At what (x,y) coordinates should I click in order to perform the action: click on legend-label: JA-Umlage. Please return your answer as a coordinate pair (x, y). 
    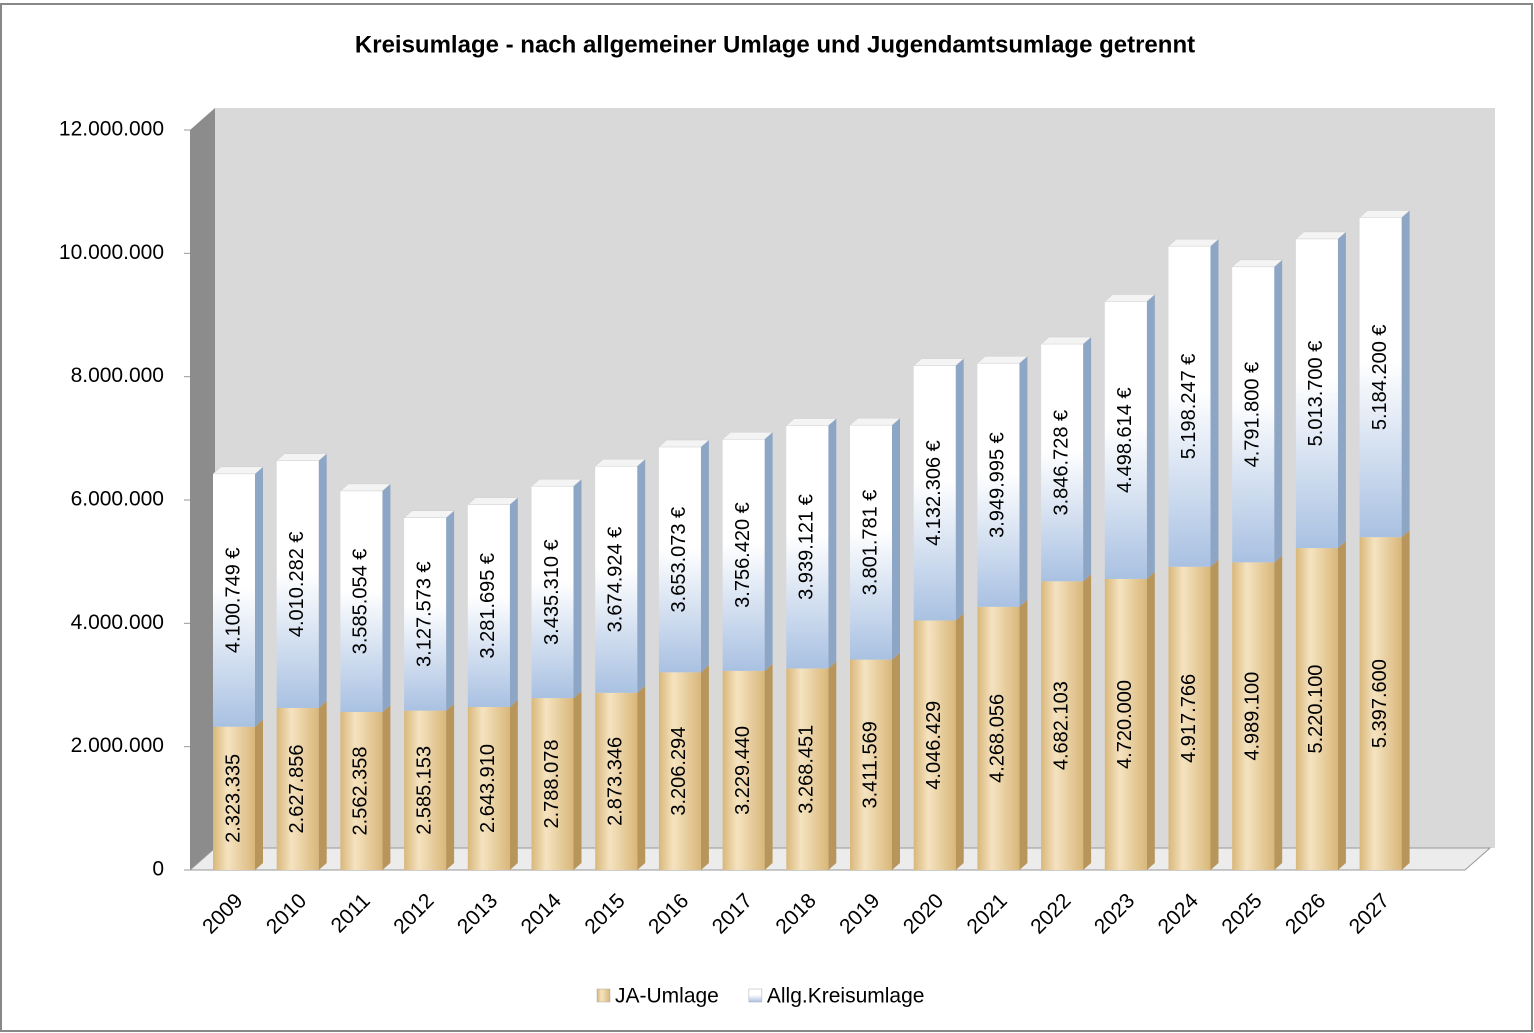
    Looking at the image, I should click on (667, 996).